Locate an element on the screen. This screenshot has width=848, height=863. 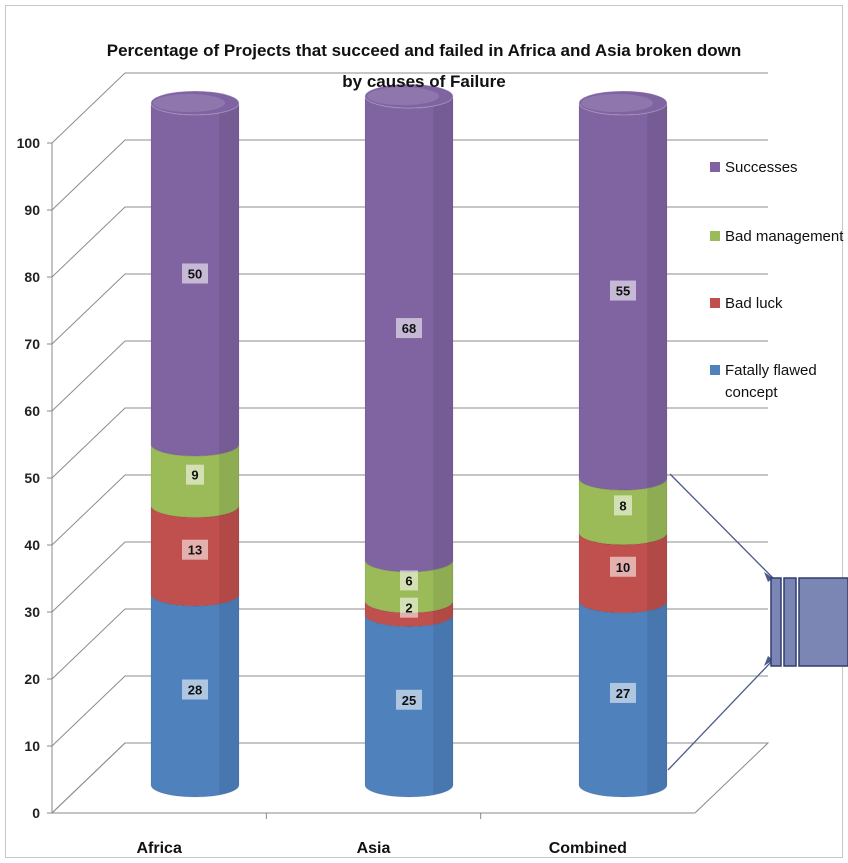
y-tick-label: 60 is located at coordinates (32, 411).